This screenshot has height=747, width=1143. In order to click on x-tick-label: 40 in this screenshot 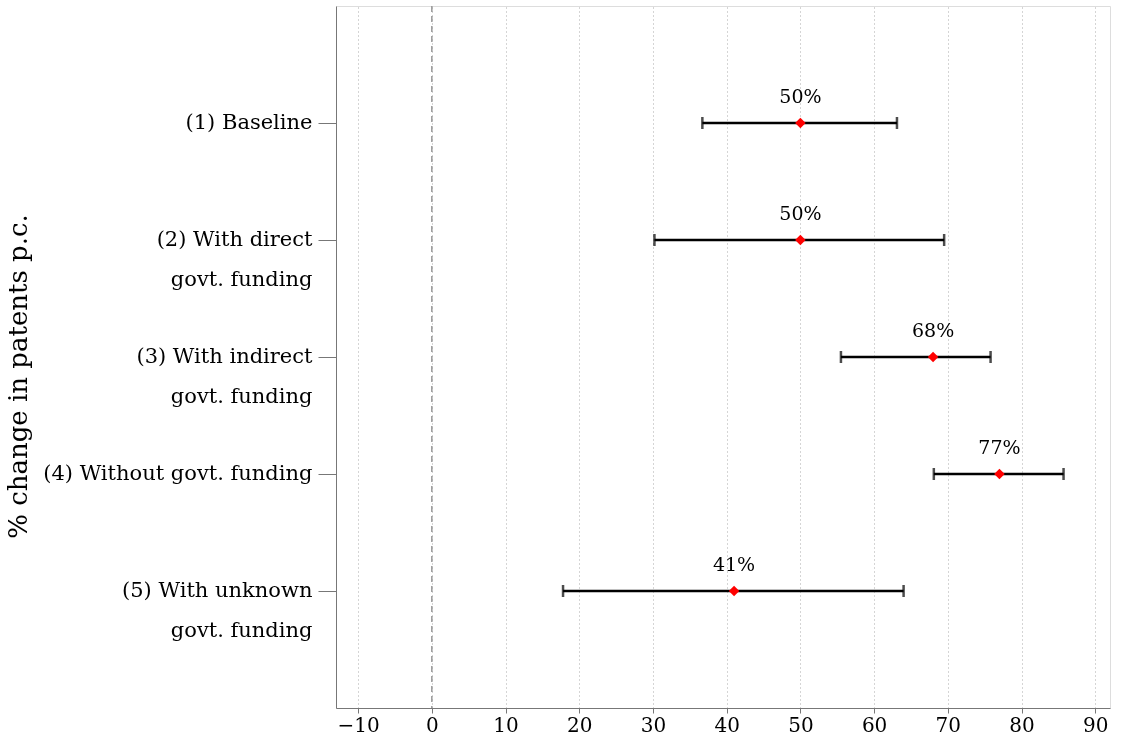, I will do `click(727, 724)`.